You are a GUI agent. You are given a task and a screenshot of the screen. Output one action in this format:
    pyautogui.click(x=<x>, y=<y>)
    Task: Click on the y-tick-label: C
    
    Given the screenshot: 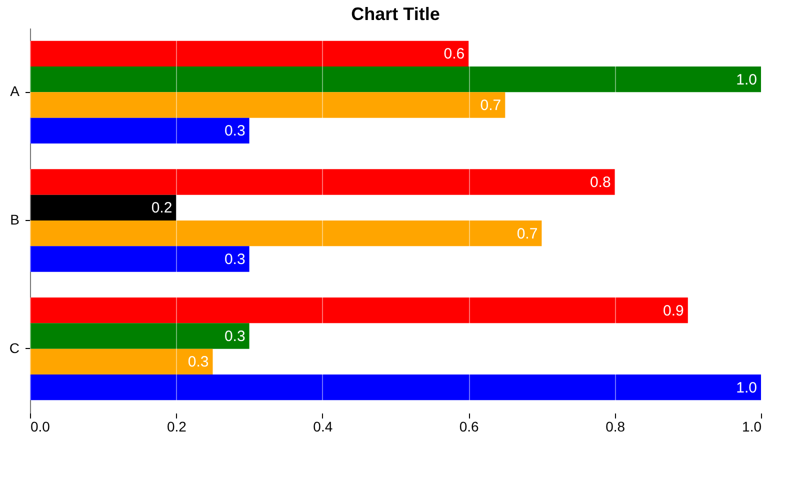 What is the action you would take?
    pyautogui.click(x=14, y=348)
    